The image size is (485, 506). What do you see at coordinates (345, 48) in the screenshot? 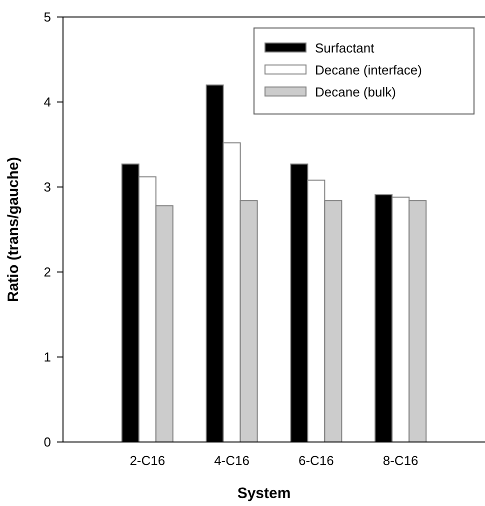
I see `legend-label: Surfactant` at bounding box center [345, 48].